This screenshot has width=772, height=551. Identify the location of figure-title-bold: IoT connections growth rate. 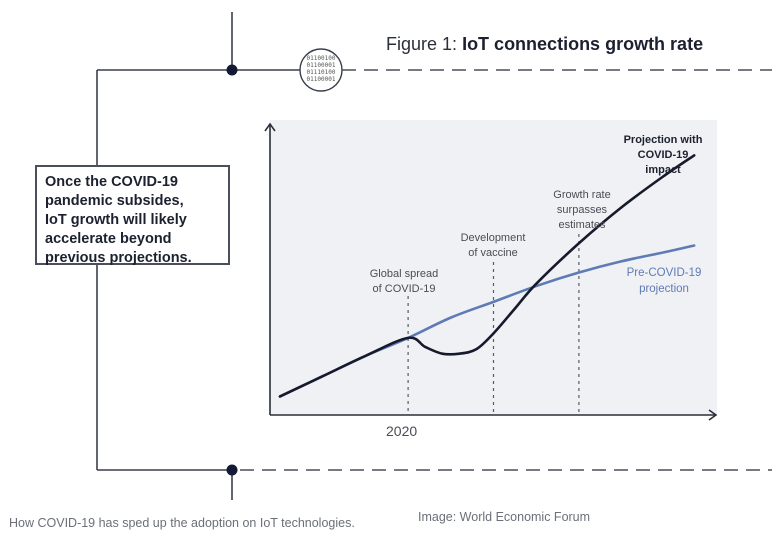
(583, 44).